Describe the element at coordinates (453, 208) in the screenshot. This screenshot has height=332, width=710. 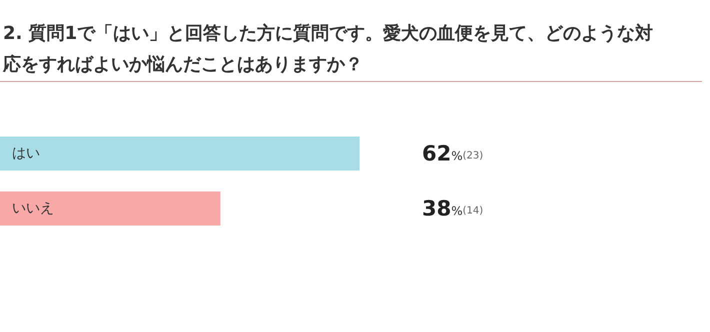
I see `data-label: 38%(14)` at that location.